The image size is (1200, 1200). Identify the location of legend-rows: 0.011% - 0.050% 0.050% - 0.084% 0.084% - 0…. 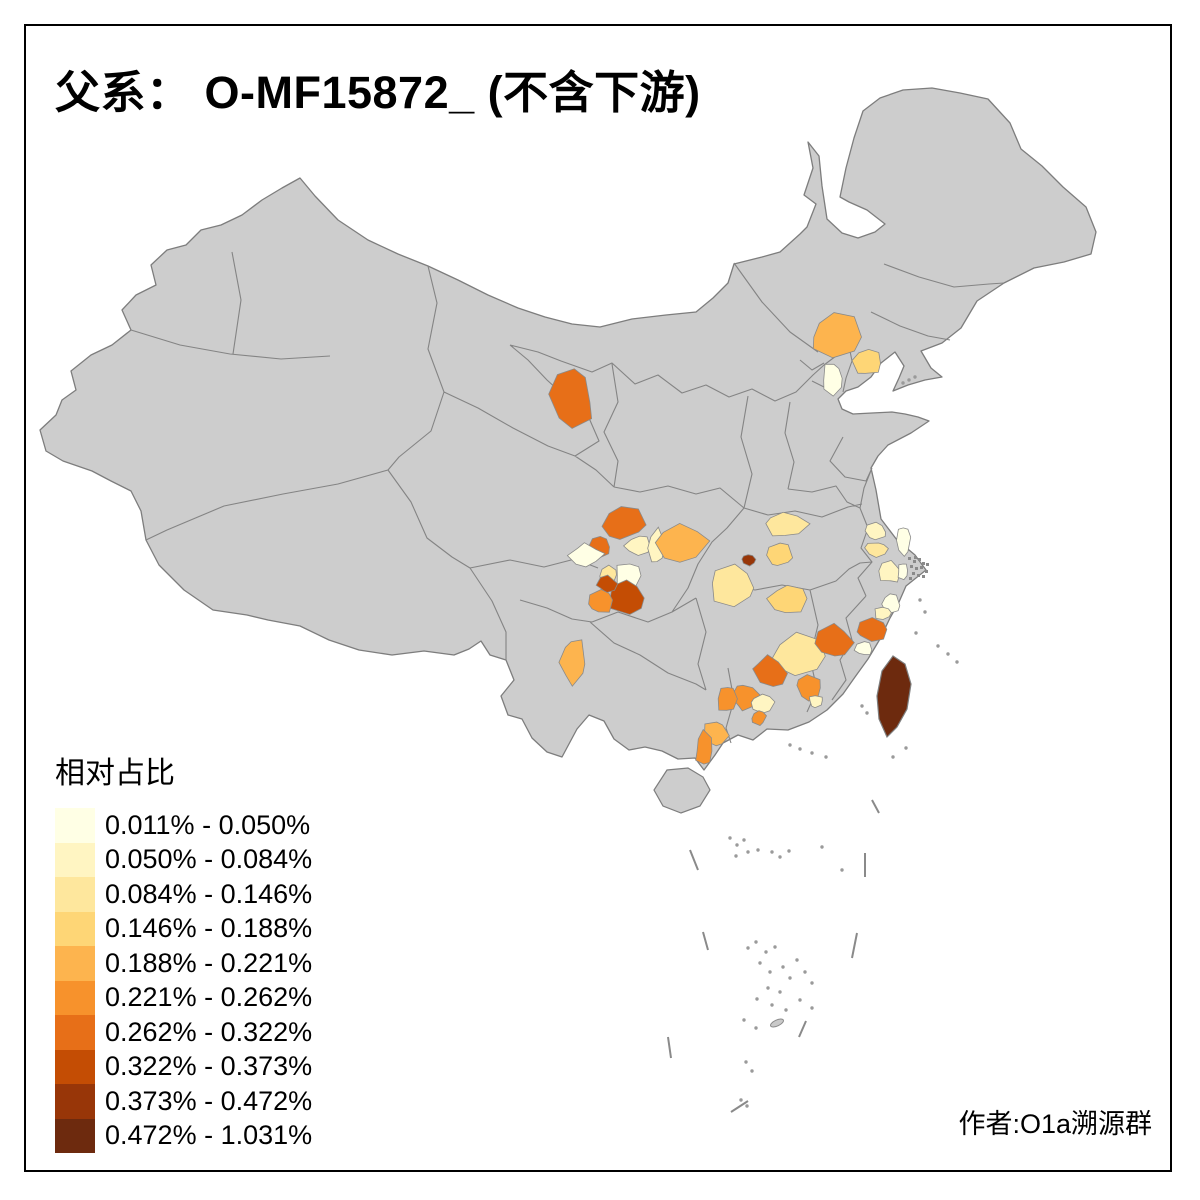
(183, 980).